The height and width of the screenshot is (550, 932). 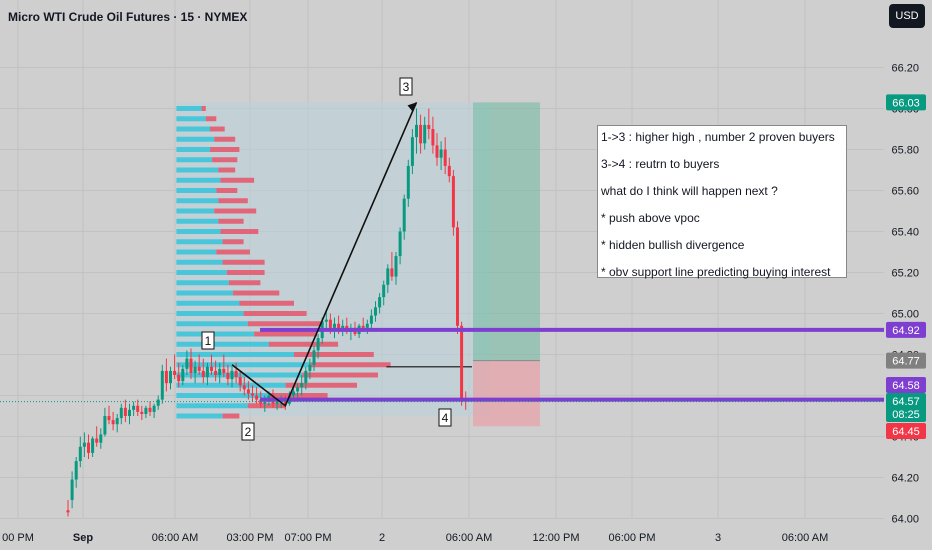 I want to click on time-tick-label: 3, so click(x=718, y=538).